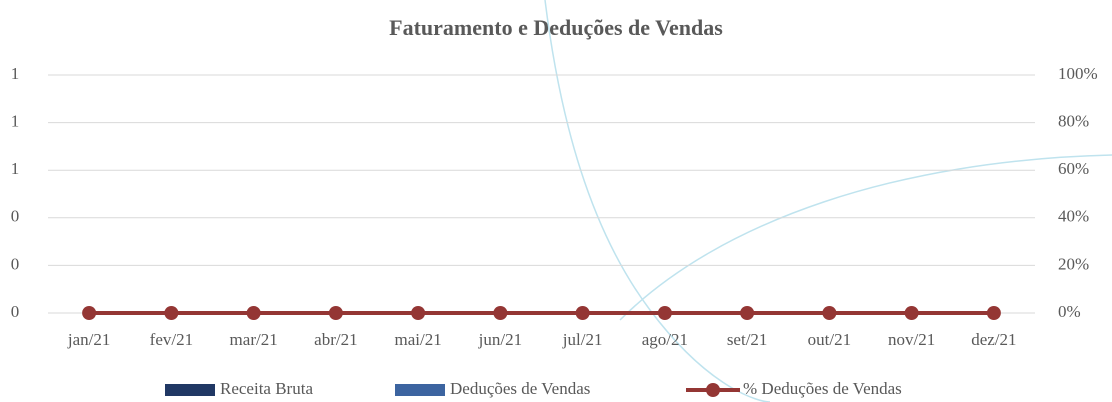 This screenshot has width=1112, height=402. I want to click on x-tick-label: ago/21, so click(665, 339).